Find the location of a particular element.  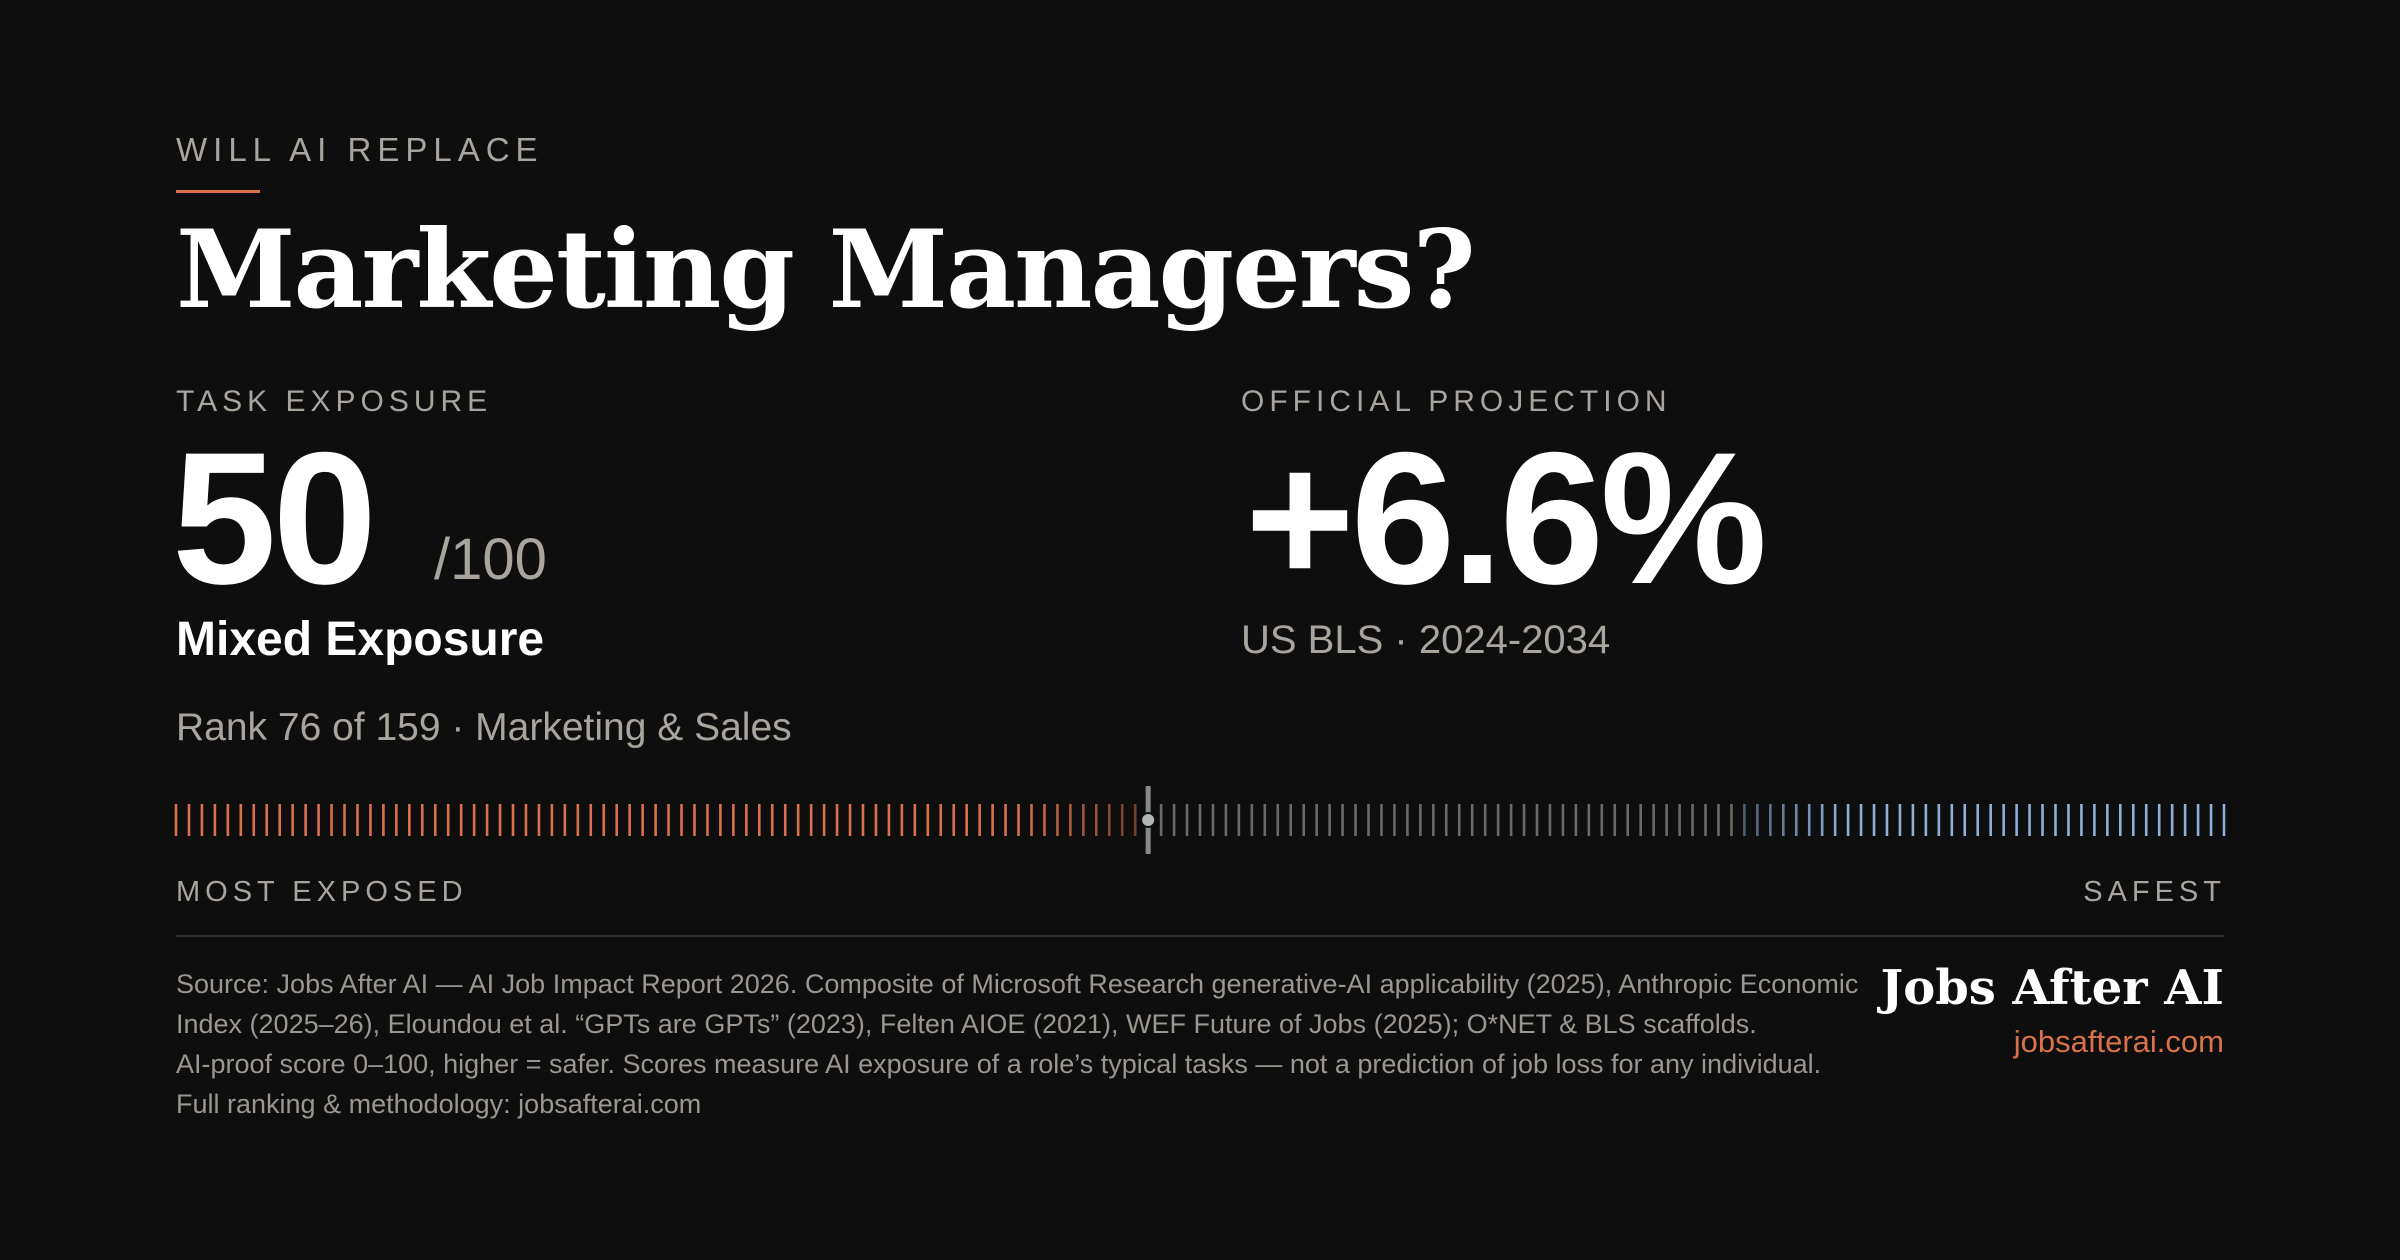

scale-label-safest: SAFEST is located at coordinates (2154, 892).